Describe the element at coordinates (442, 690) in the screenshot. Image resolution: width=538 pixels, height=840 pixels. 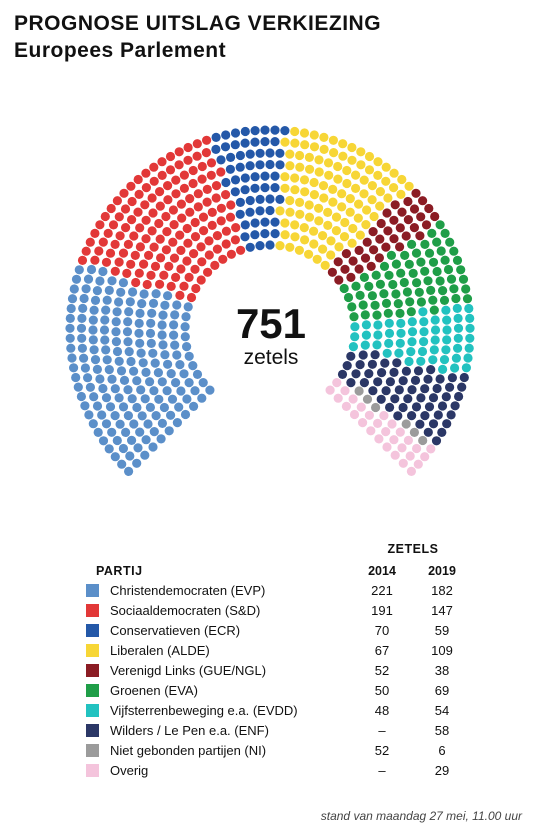
I see `seats-2019: 69` at that location.